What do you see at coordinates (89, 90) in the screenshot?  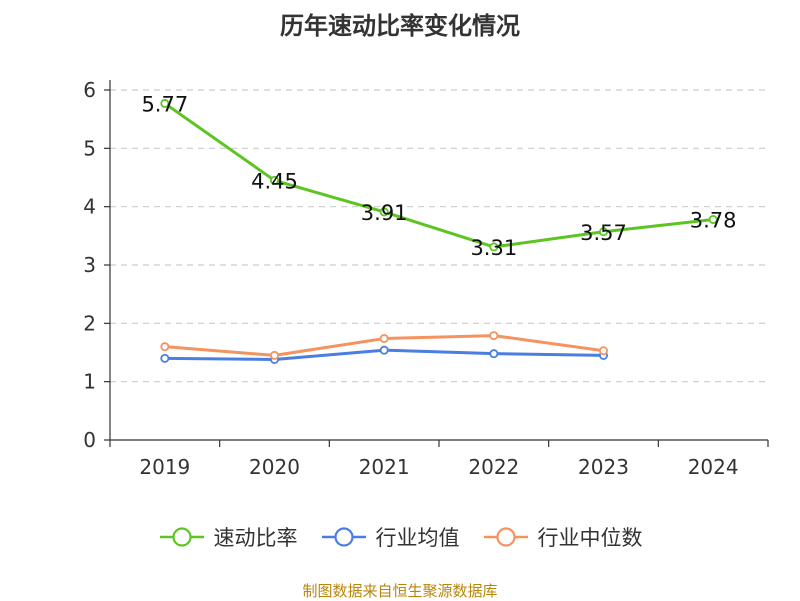 I see `y-tick-label: 6` at bounding box center [89, 90].